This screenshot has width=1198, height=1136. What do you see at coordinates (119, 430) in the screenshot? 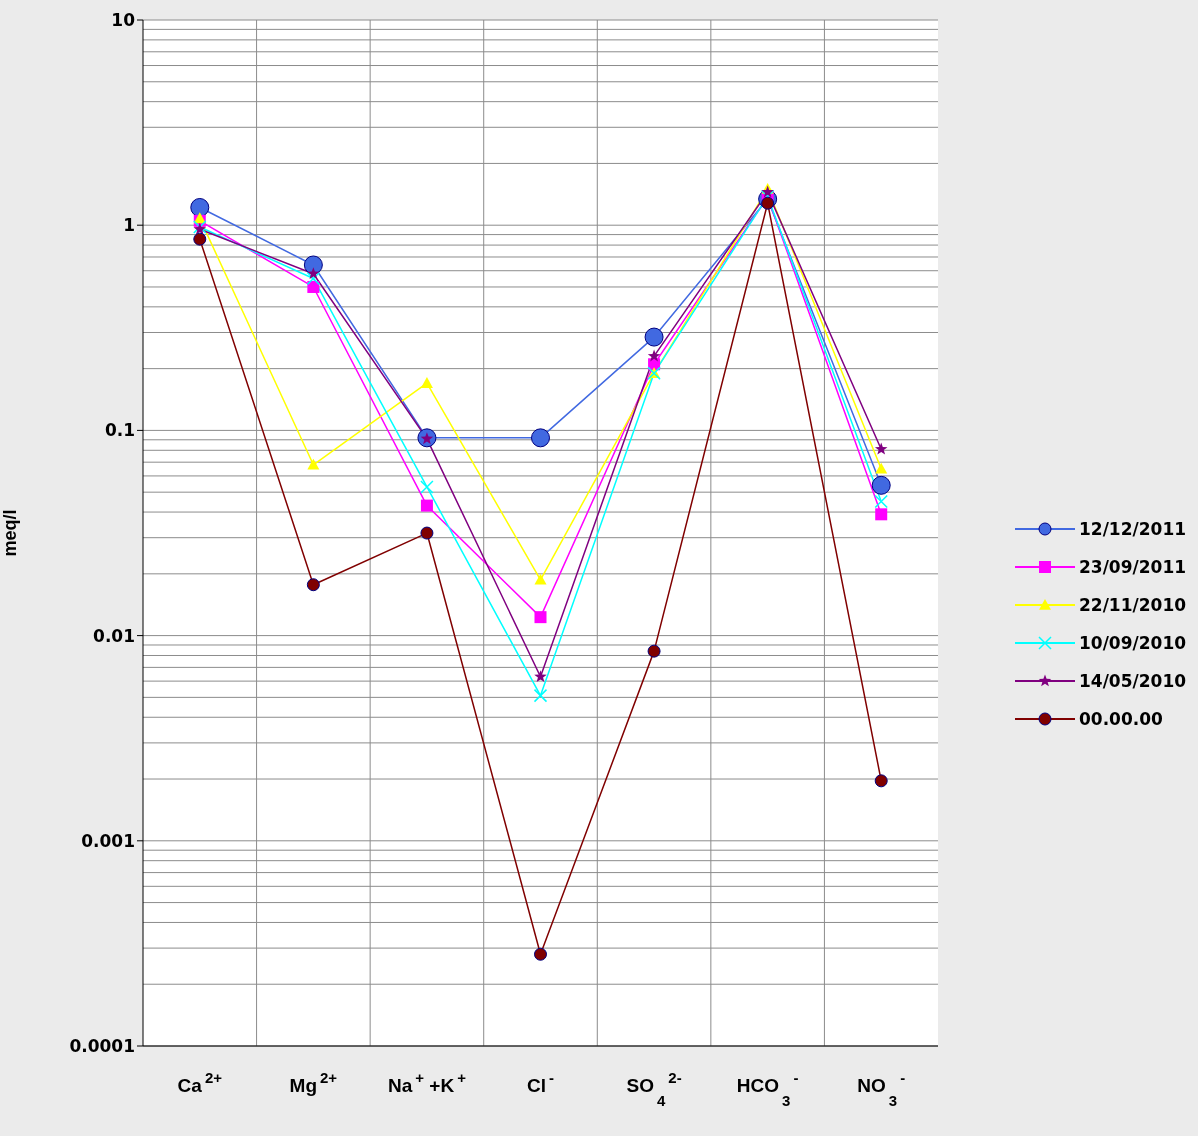
I see `y-tick-label: 0.1` at bounding box center [119, 430].